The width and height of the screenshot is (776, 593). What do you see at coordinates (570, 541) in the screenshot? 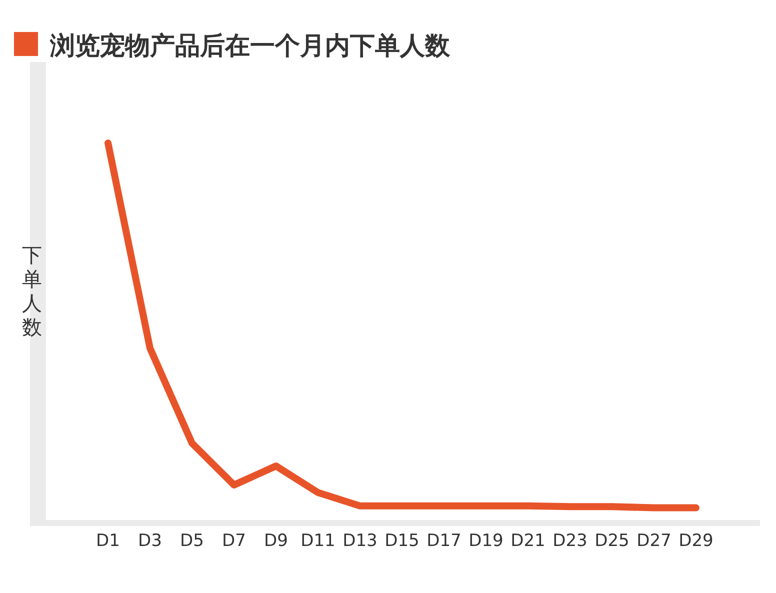
I see `x-tick-label: D23` at bounding box center [570, 541].